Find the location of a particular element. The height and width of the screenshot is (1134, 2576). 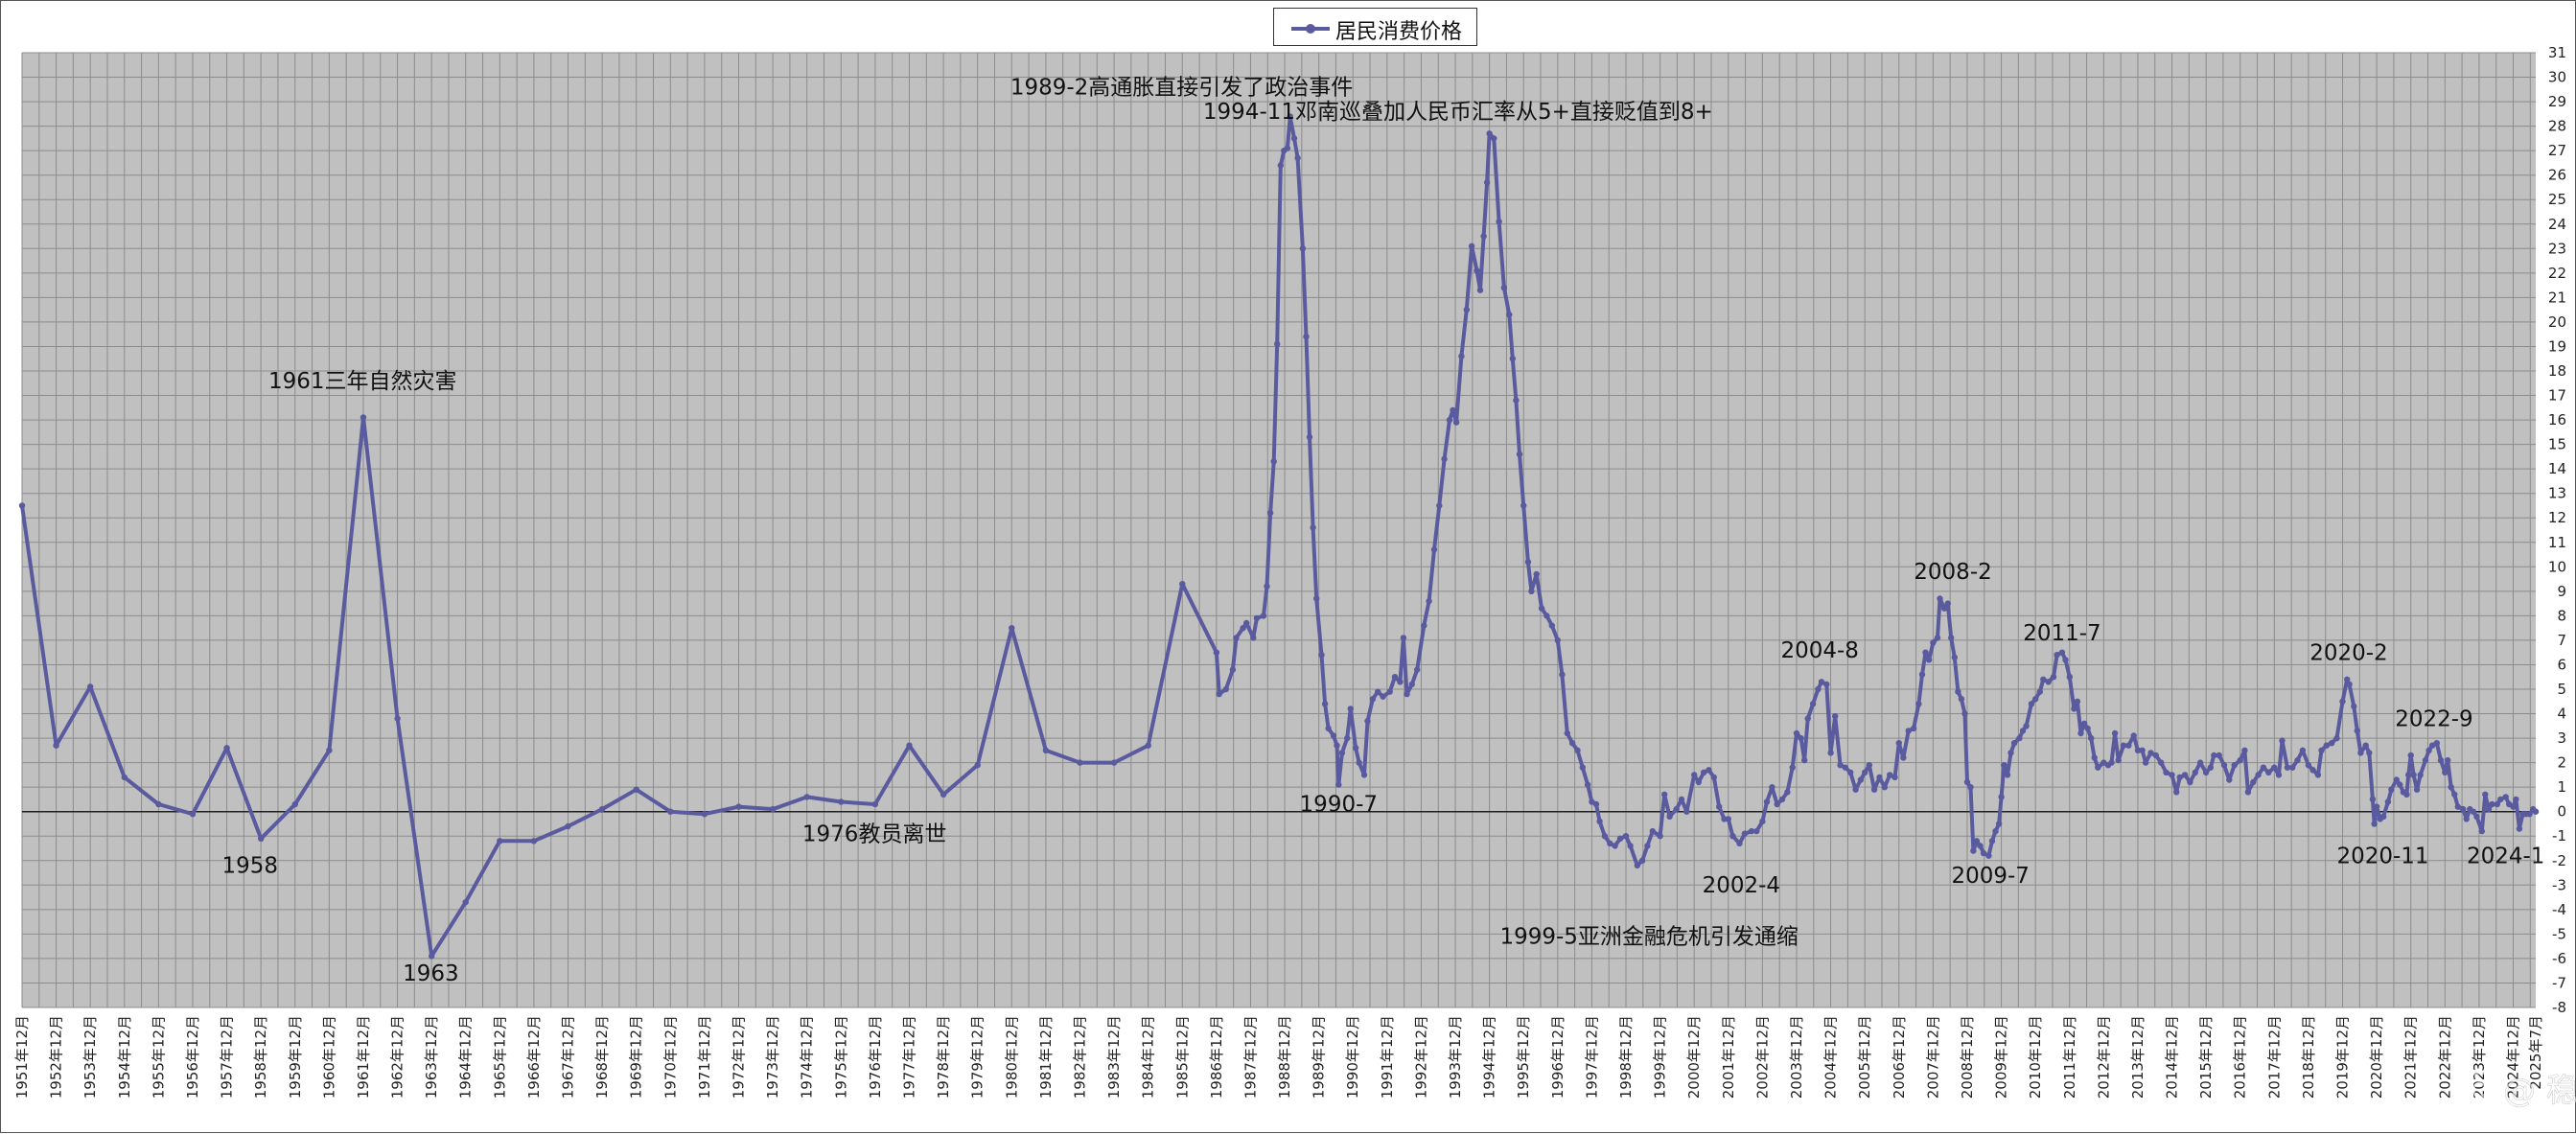

x-tick-label: 2005年12月 is located at coordinates (1865, 1057).